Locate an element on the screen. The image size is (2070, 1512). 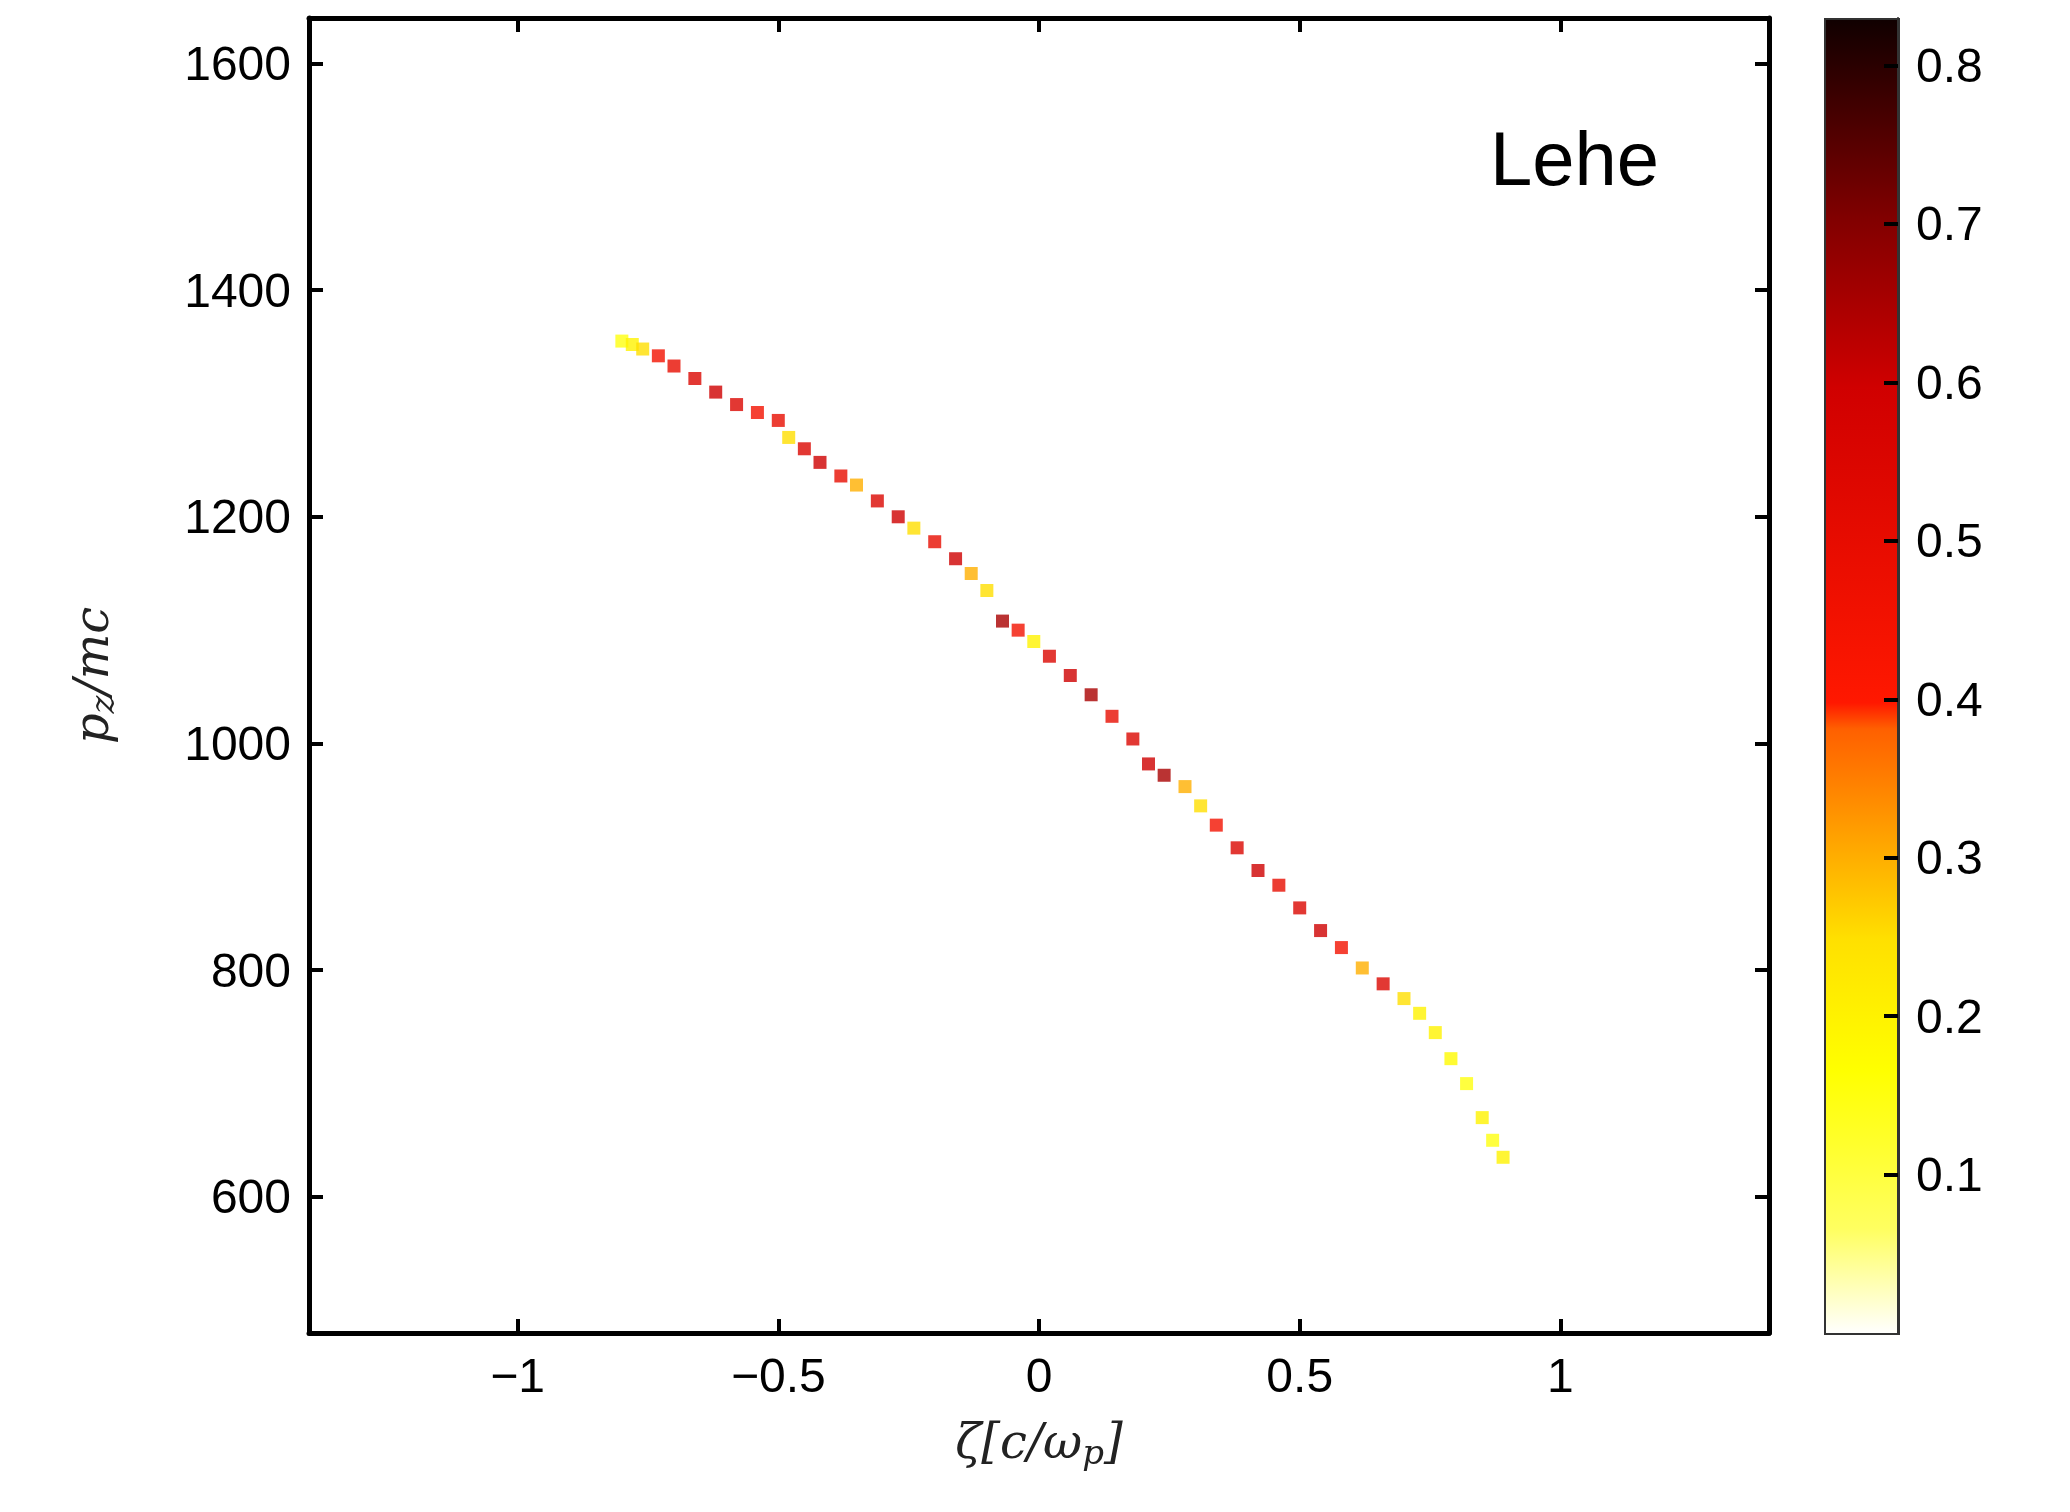
color-bar-label: 0.7 is located at coordinates (1949, 224).